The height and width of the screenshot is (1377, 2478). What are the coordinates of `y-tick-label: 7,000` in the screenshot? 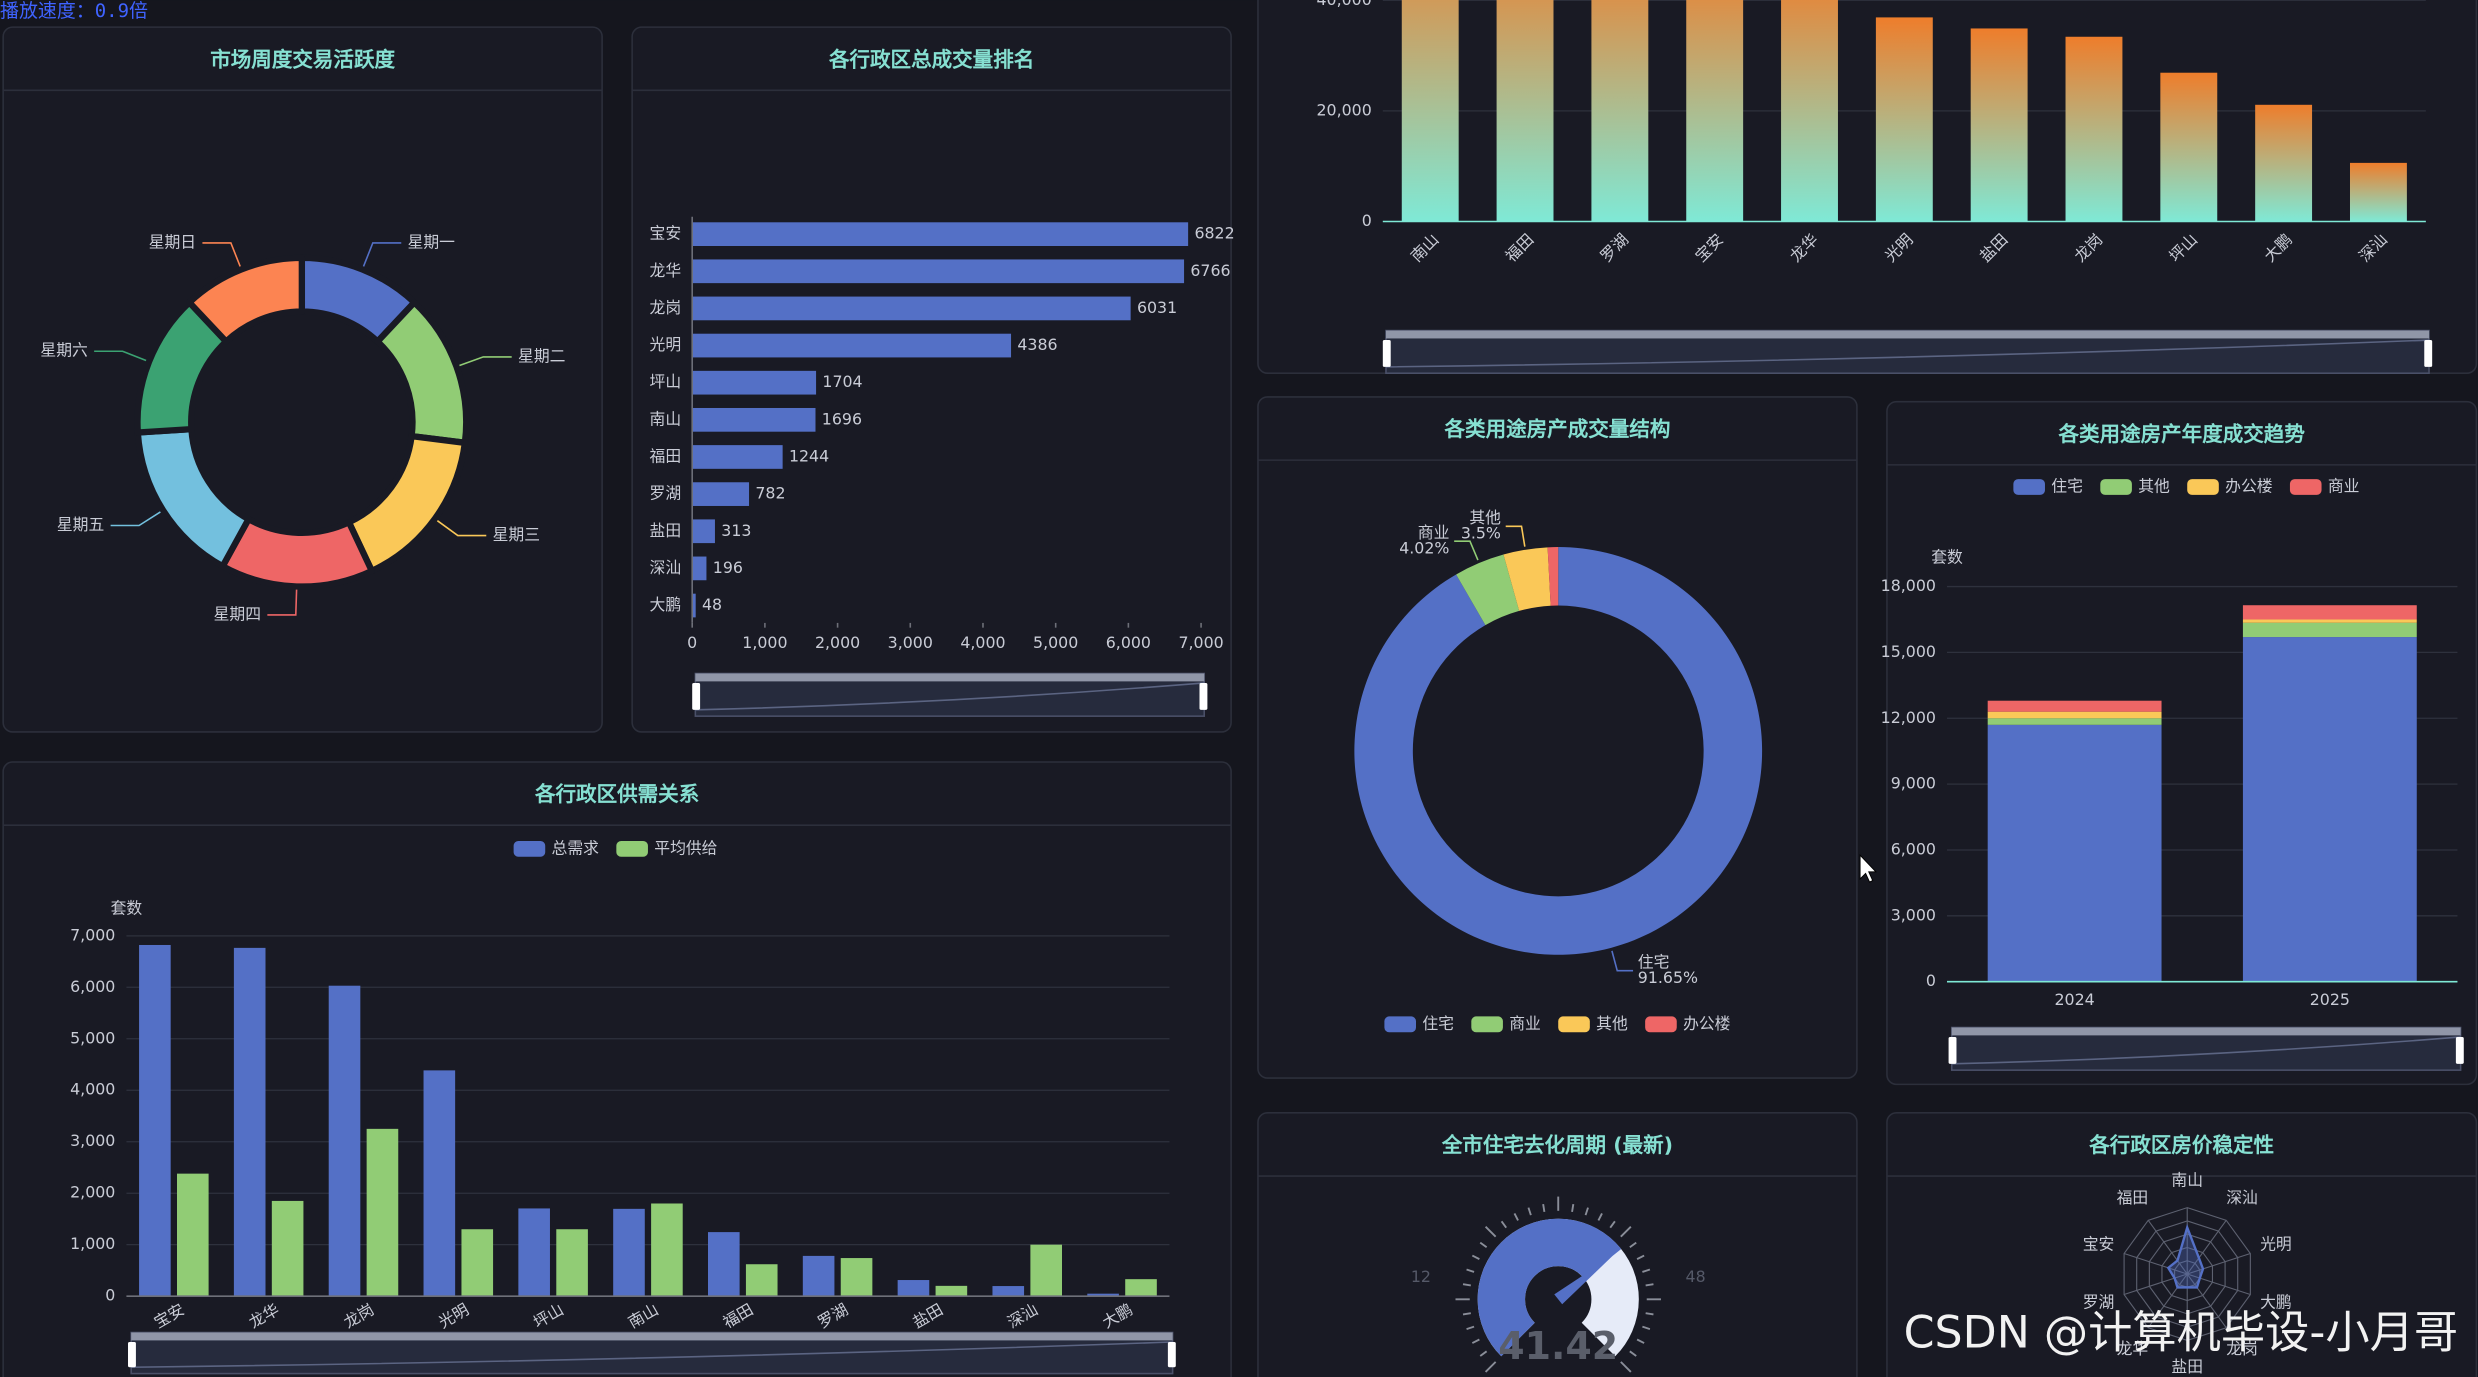 It's located at (92, 934).